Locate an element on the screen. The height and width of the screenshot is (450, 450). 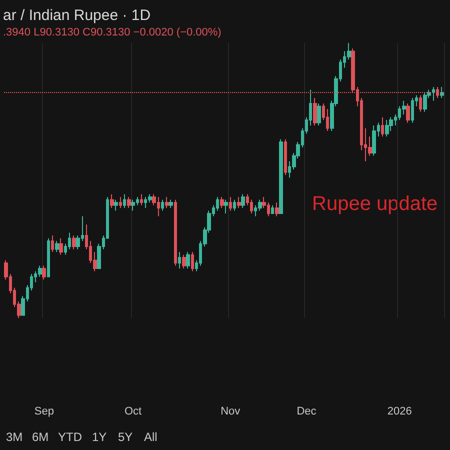
x-tick-label: Sep is located at coordinates (44, 412).